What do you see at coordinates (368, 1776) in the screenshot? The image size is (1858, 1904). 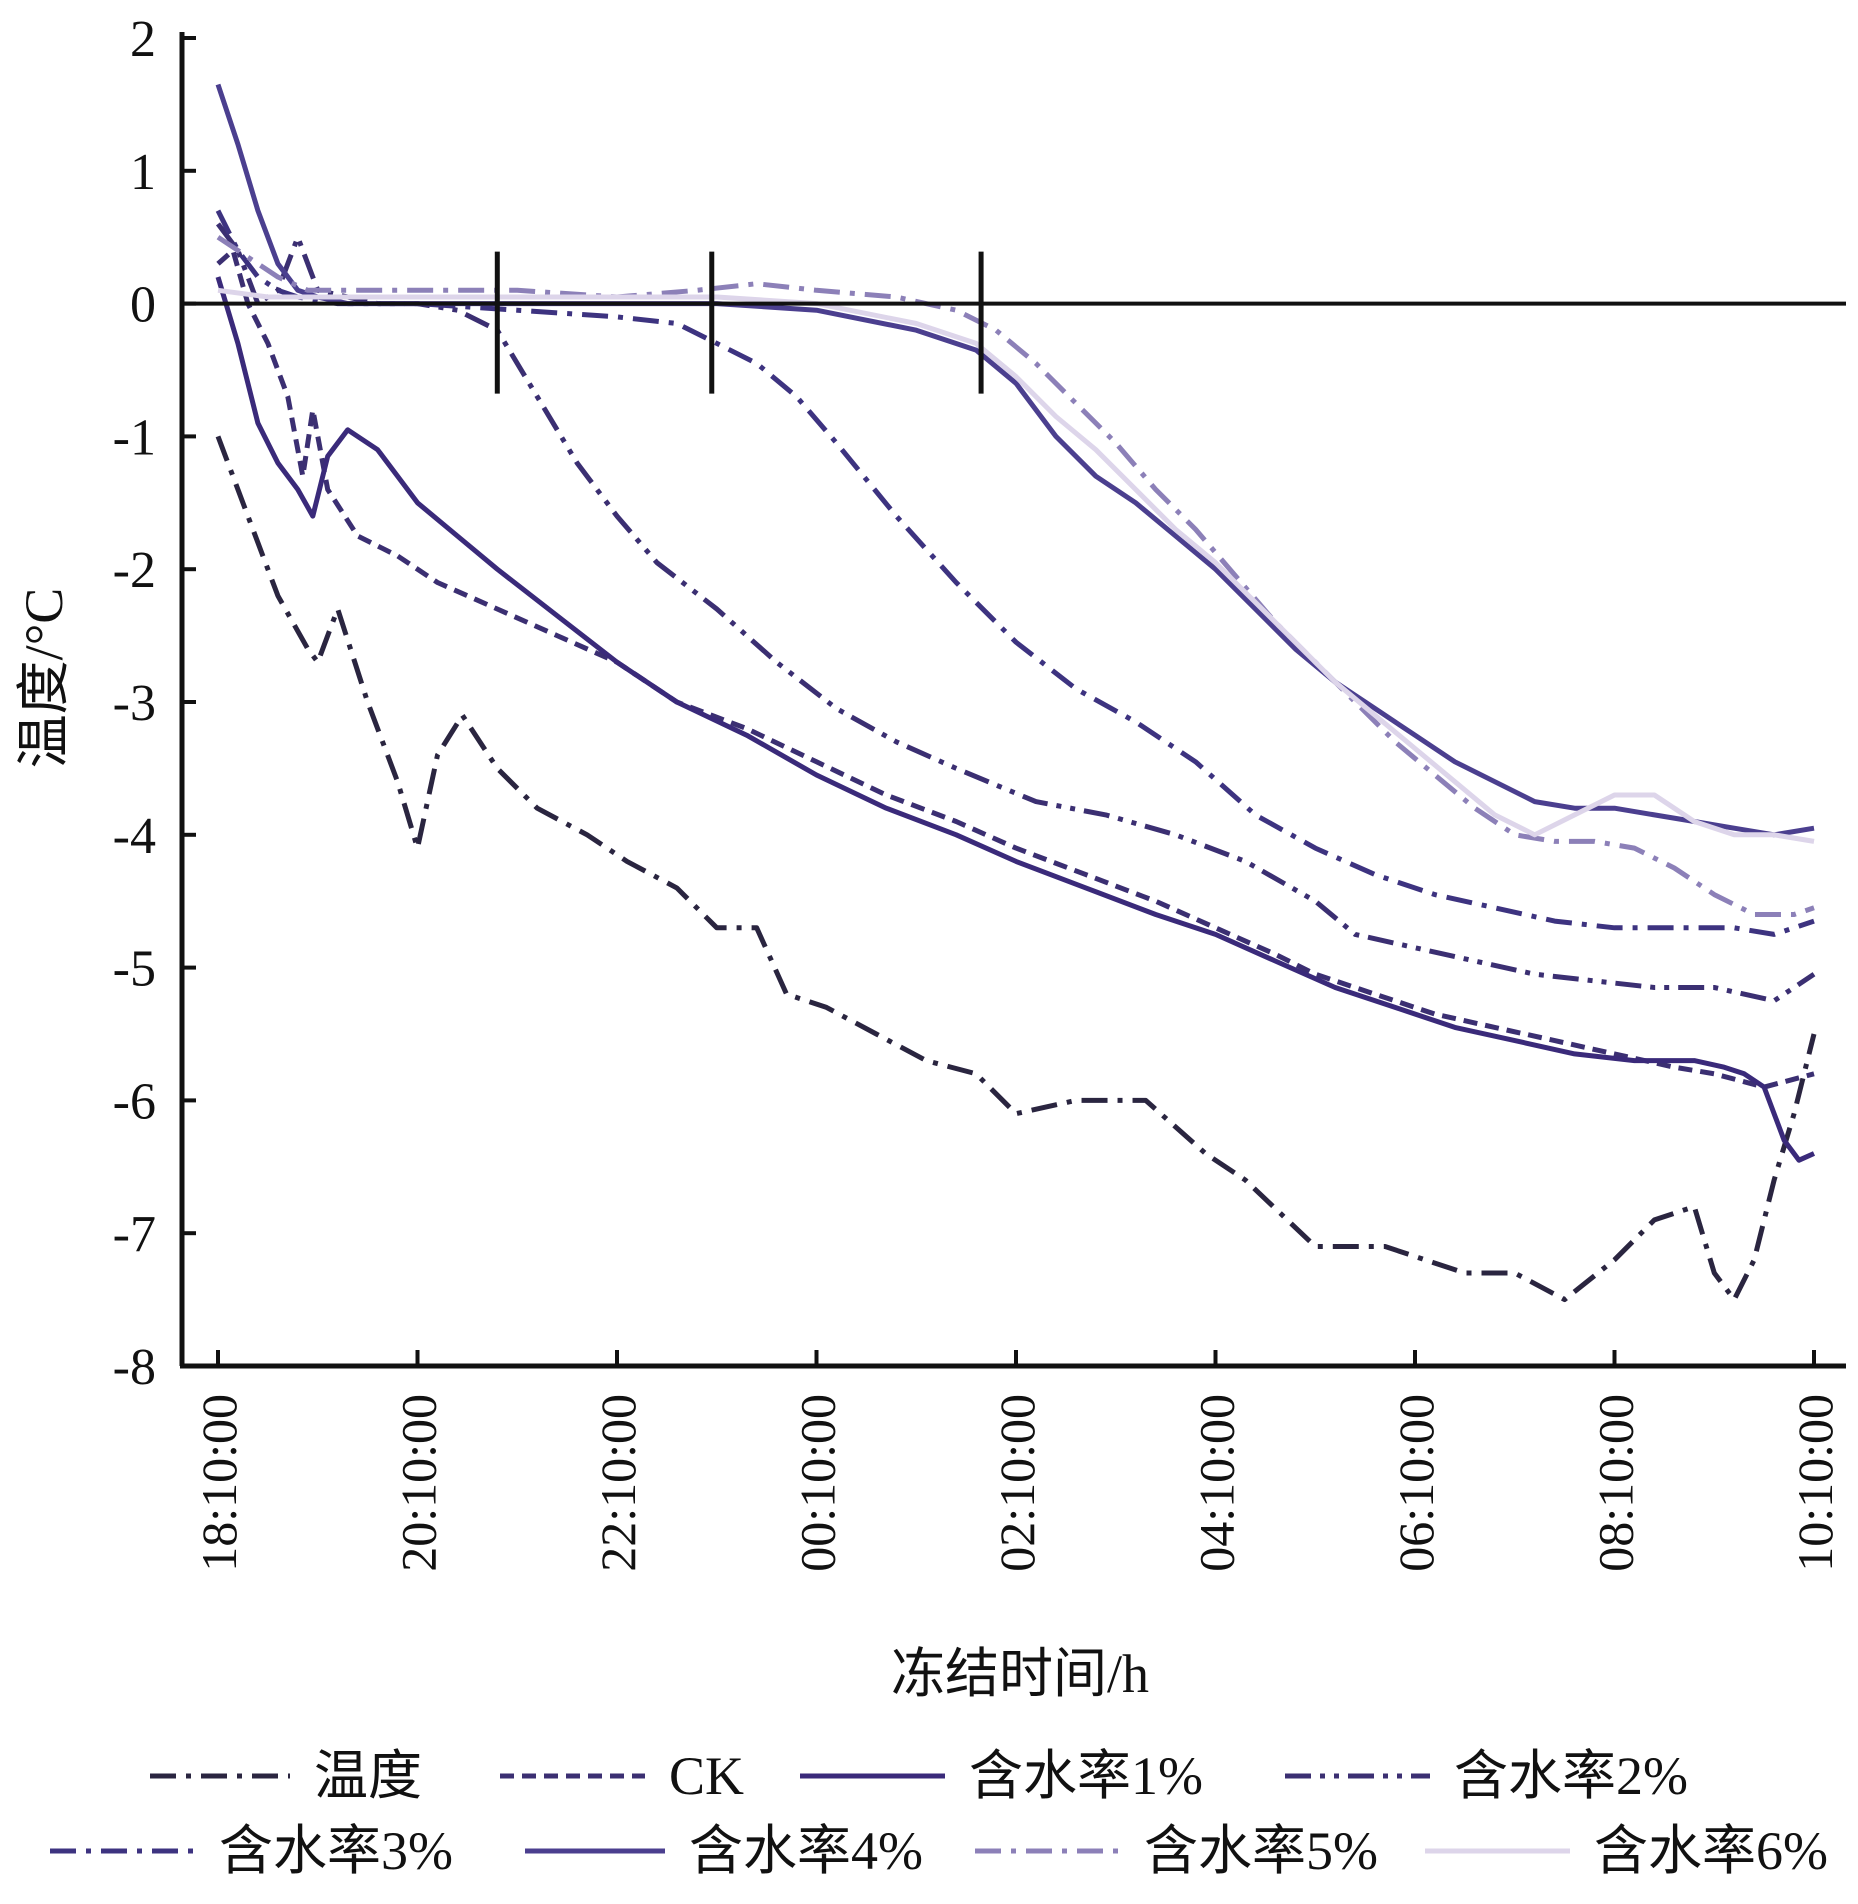 I see `legend-label: 温度` at bounding box center [368, 1776].